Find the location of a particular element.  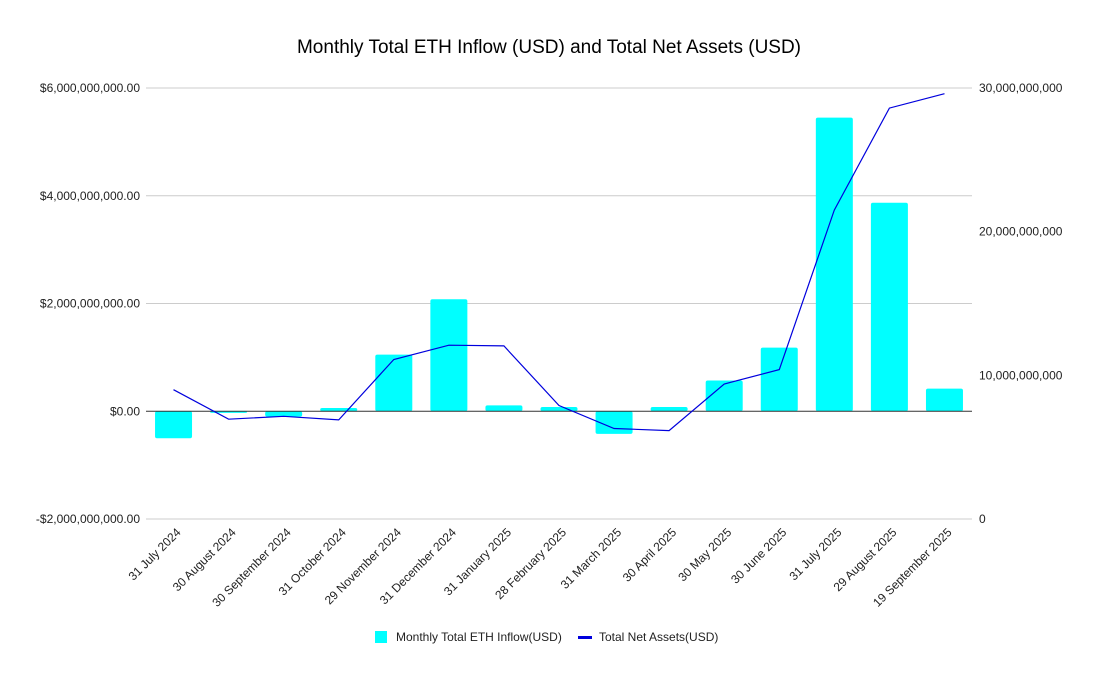

left-tick-label: $4,000,000,000.00 is located at coordinates (90, 196).